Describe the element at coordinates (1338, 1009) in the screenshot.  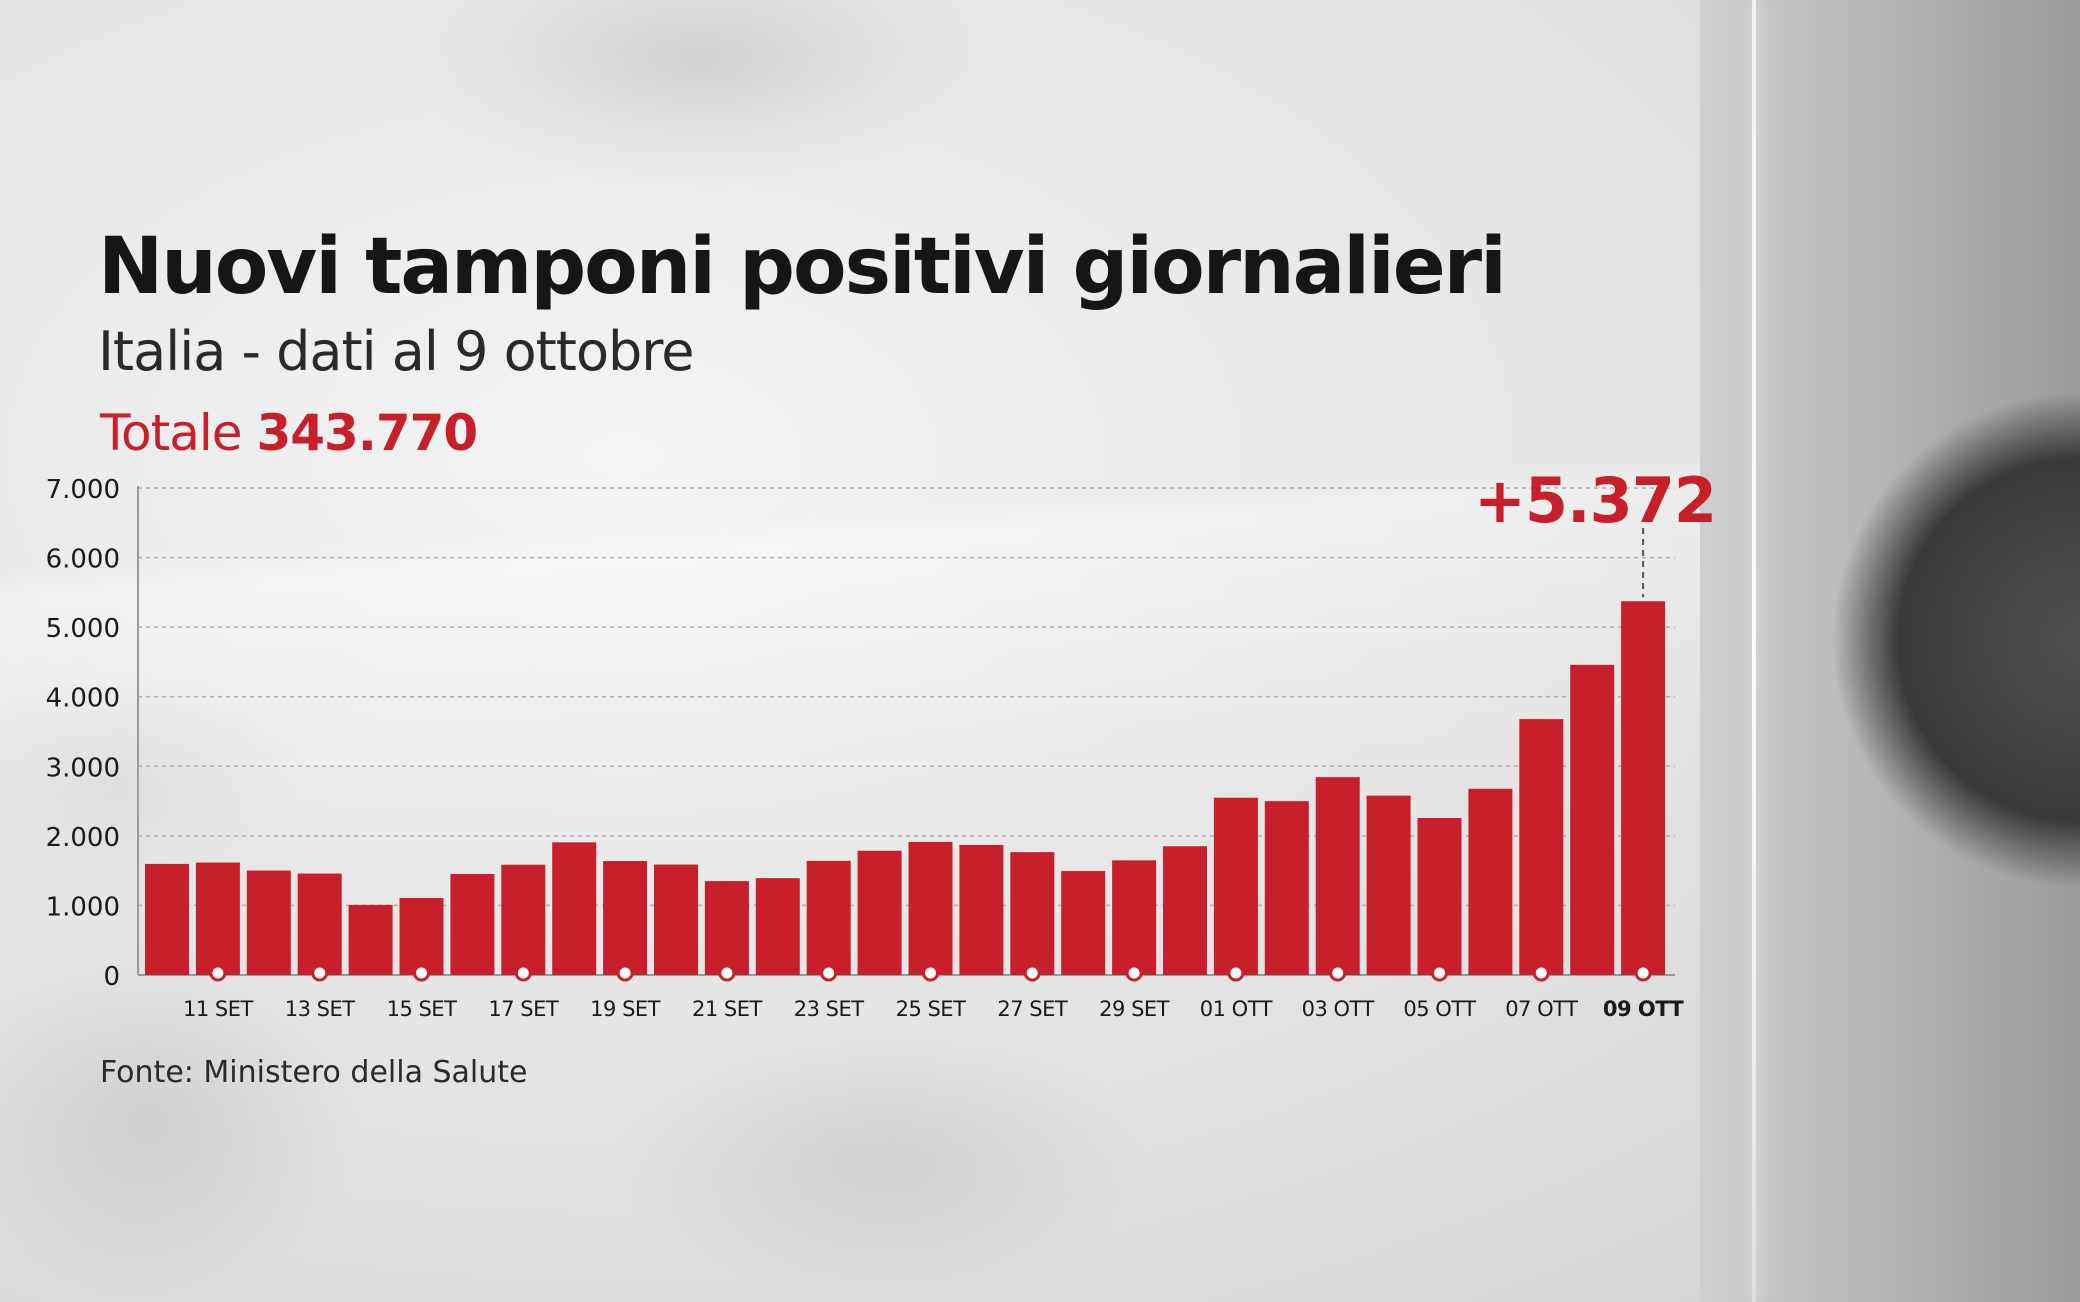
I see `x-tick-label: 03 OTT` at that location.